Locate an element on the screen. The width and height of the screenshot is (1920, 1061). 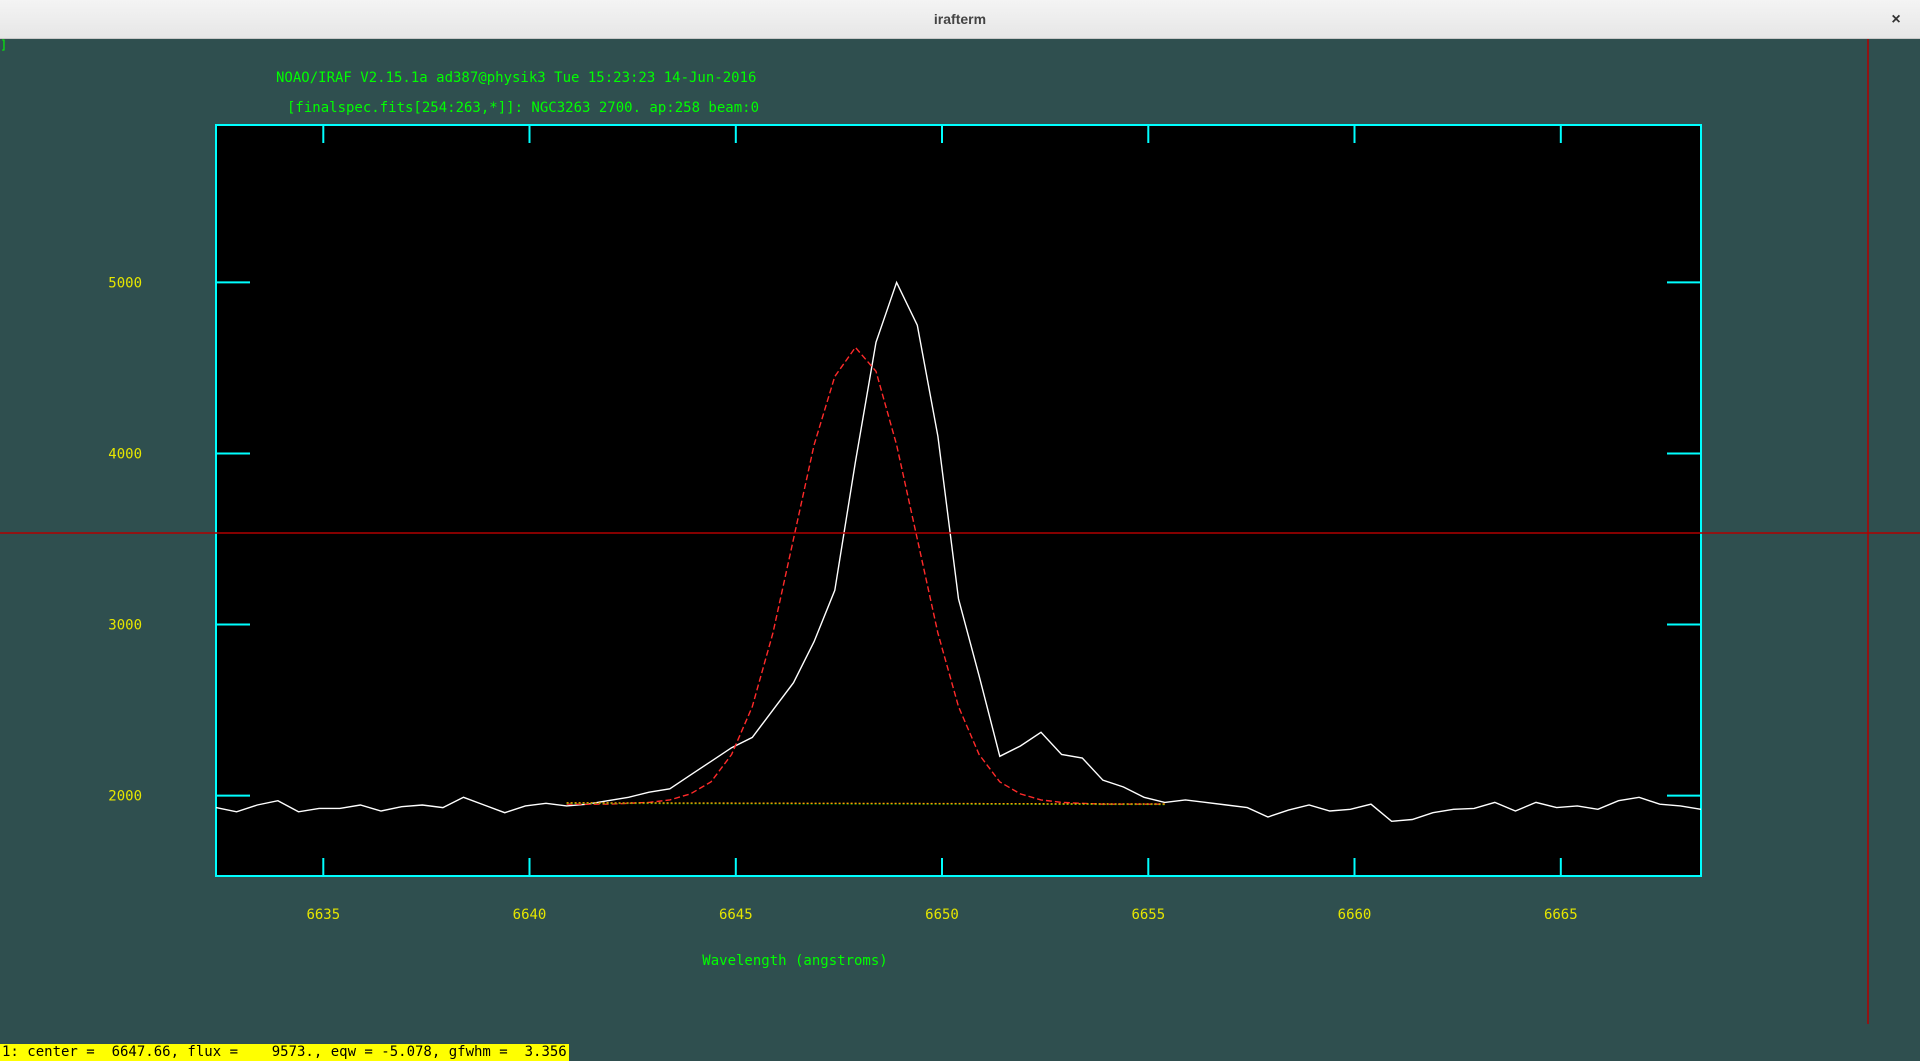
x-axis-label: Wavelength (angstroms) is located at coordinates (794, 961).